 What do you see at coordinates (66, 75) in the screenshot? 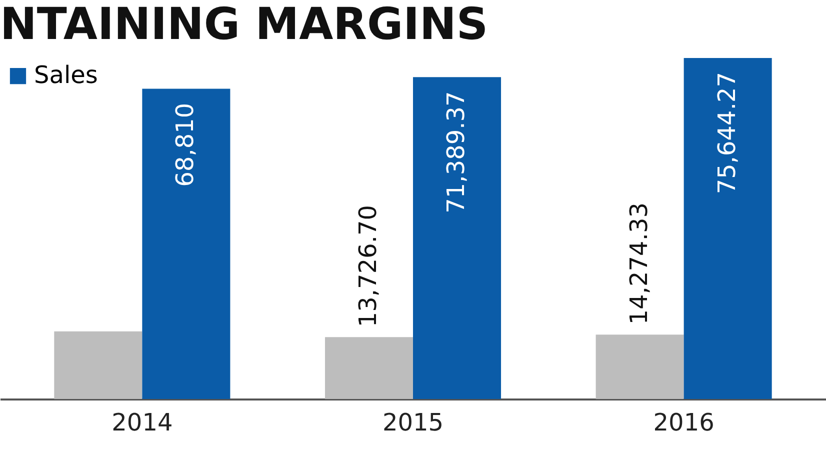
I see `legend-label: Sales` at bounding box center [66, 75].